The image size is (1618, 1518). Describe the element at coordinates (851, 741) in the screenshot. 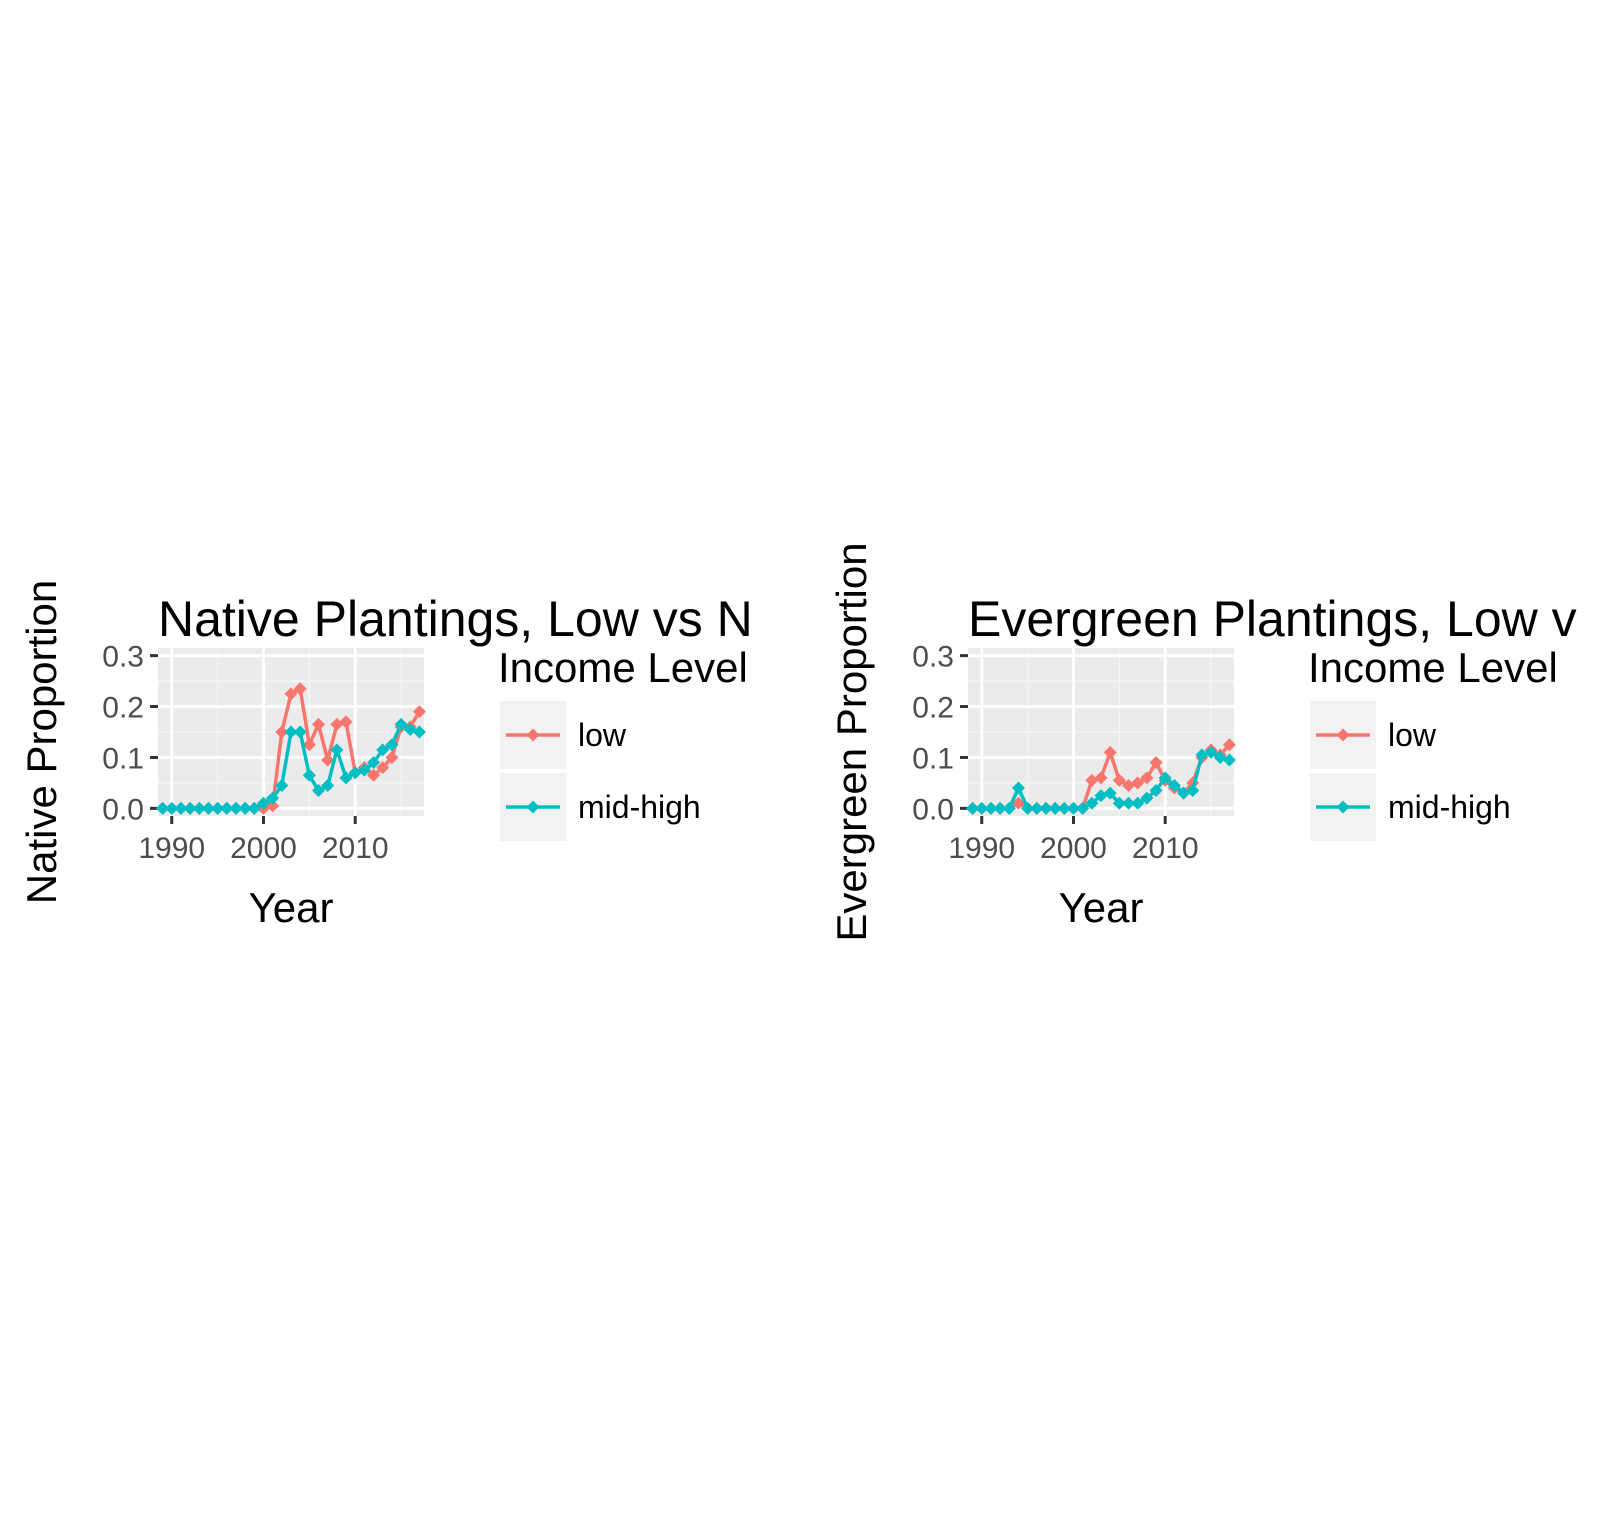

I see `y-axis-title: Evergreen Proportion` at that location.